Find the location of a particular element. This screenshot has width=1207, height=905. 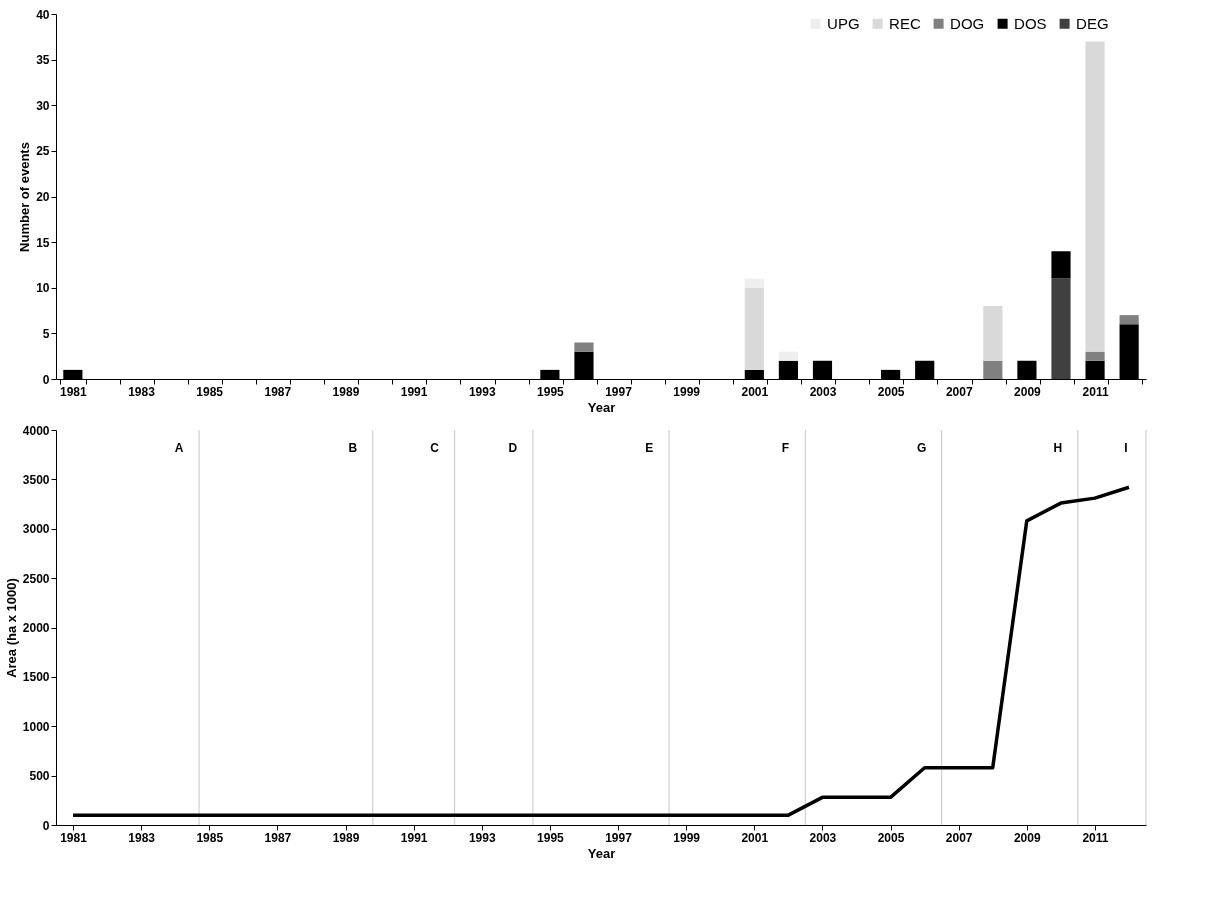

y-tick-label: 20 is located at coordinates (43, 197).